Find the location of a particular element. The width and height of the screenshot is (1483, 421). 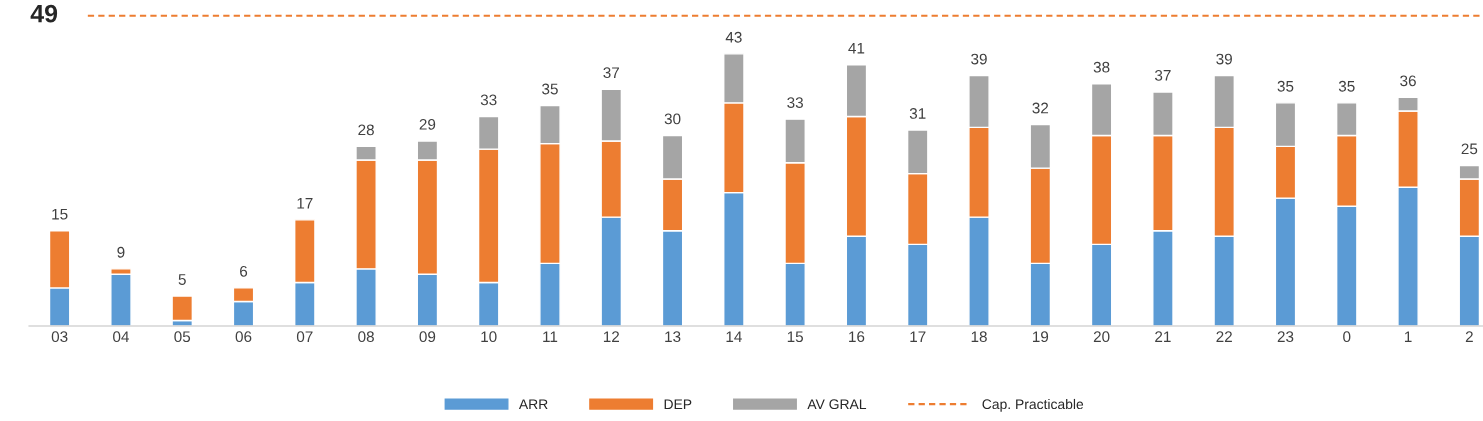

annotation: 41 is located at coordinates (856, 48).